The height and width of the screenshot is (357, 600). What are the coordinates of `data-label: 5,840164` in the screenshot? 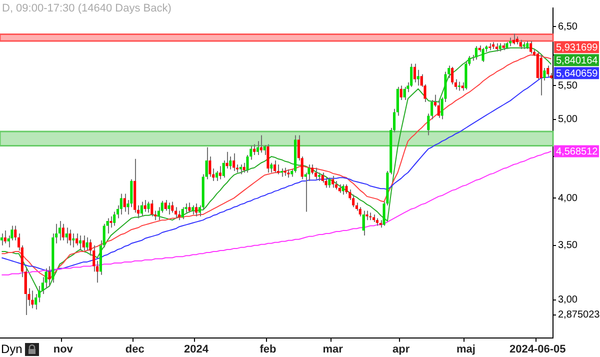 It's located at (577, 60).